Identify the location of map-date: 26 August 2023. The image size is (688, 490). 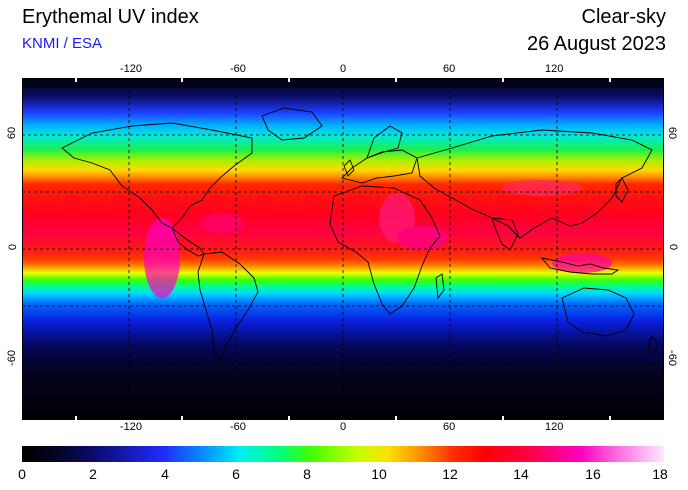
(596, 44).